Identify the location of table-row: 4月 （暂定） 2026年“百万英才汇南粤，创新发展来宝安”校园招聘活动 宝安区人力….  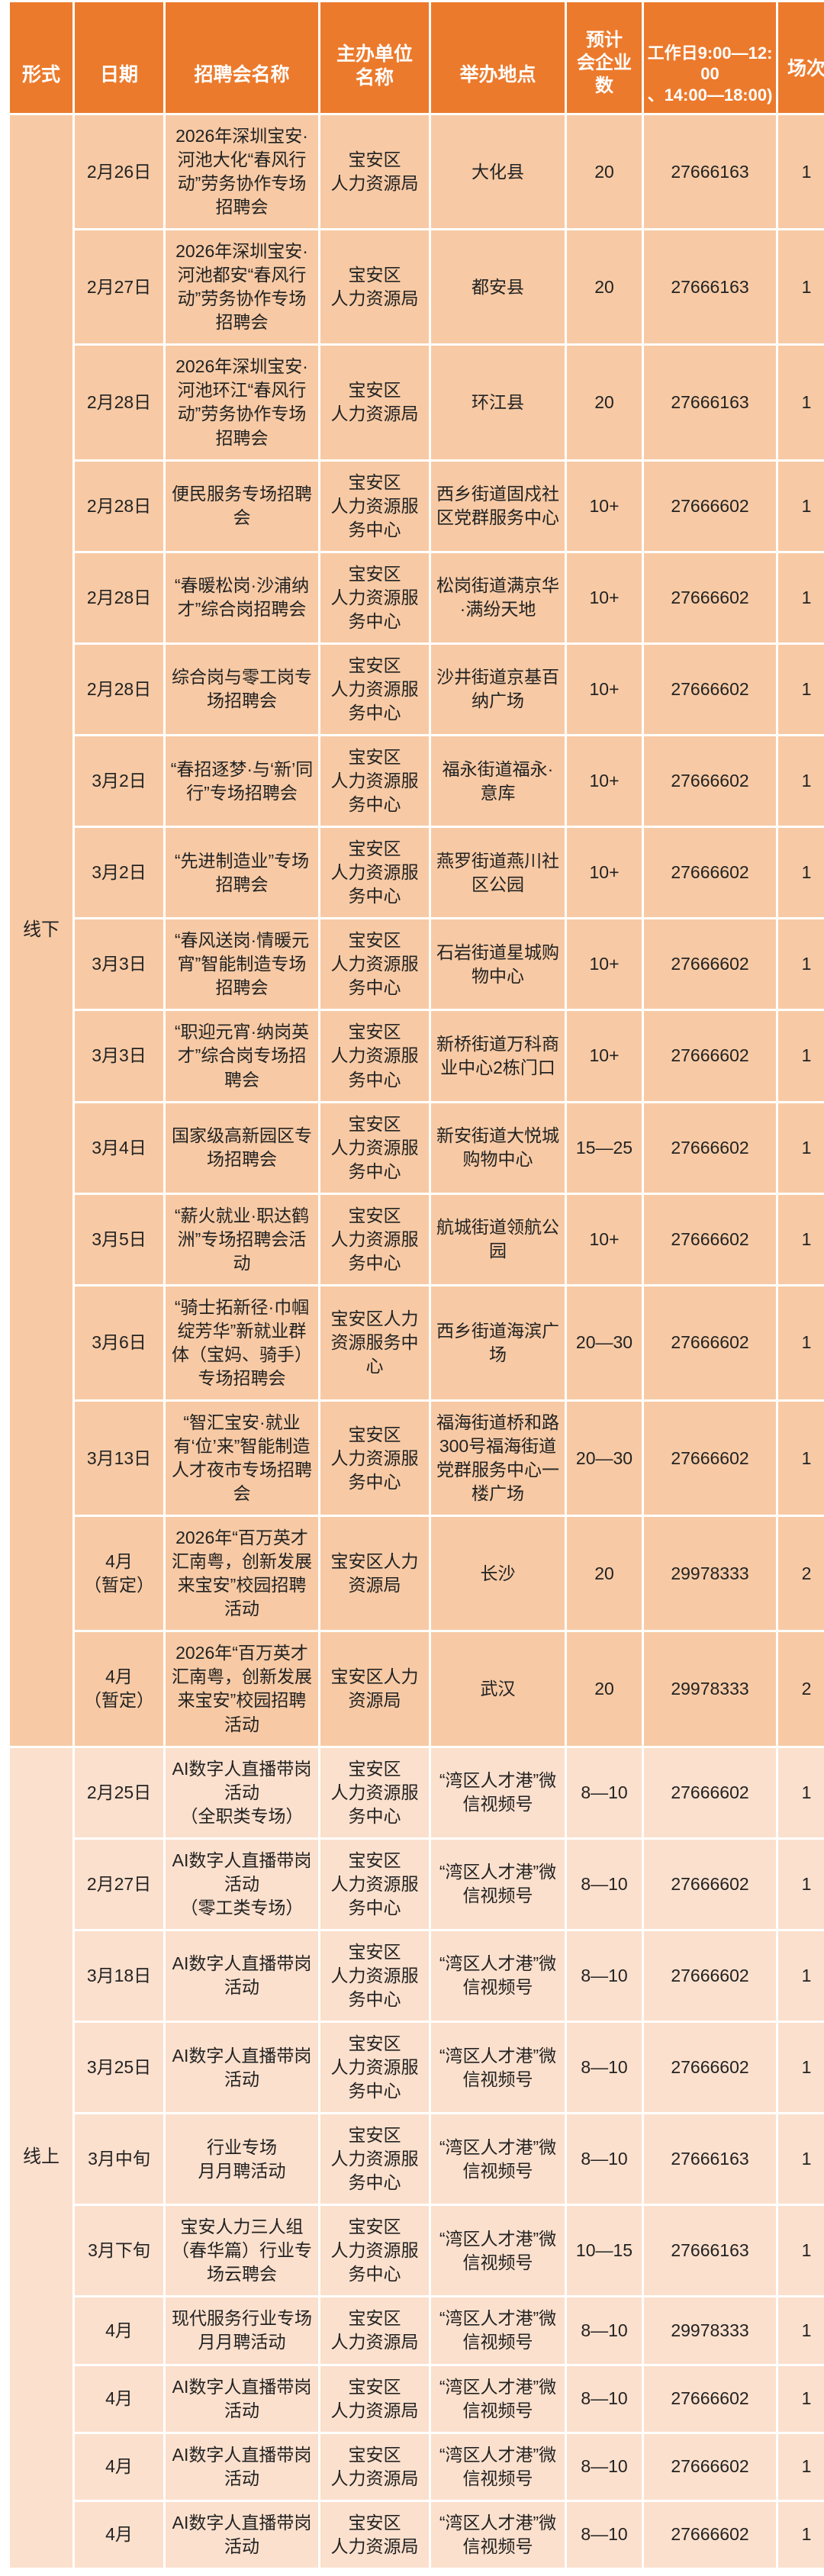
(417, 1574).